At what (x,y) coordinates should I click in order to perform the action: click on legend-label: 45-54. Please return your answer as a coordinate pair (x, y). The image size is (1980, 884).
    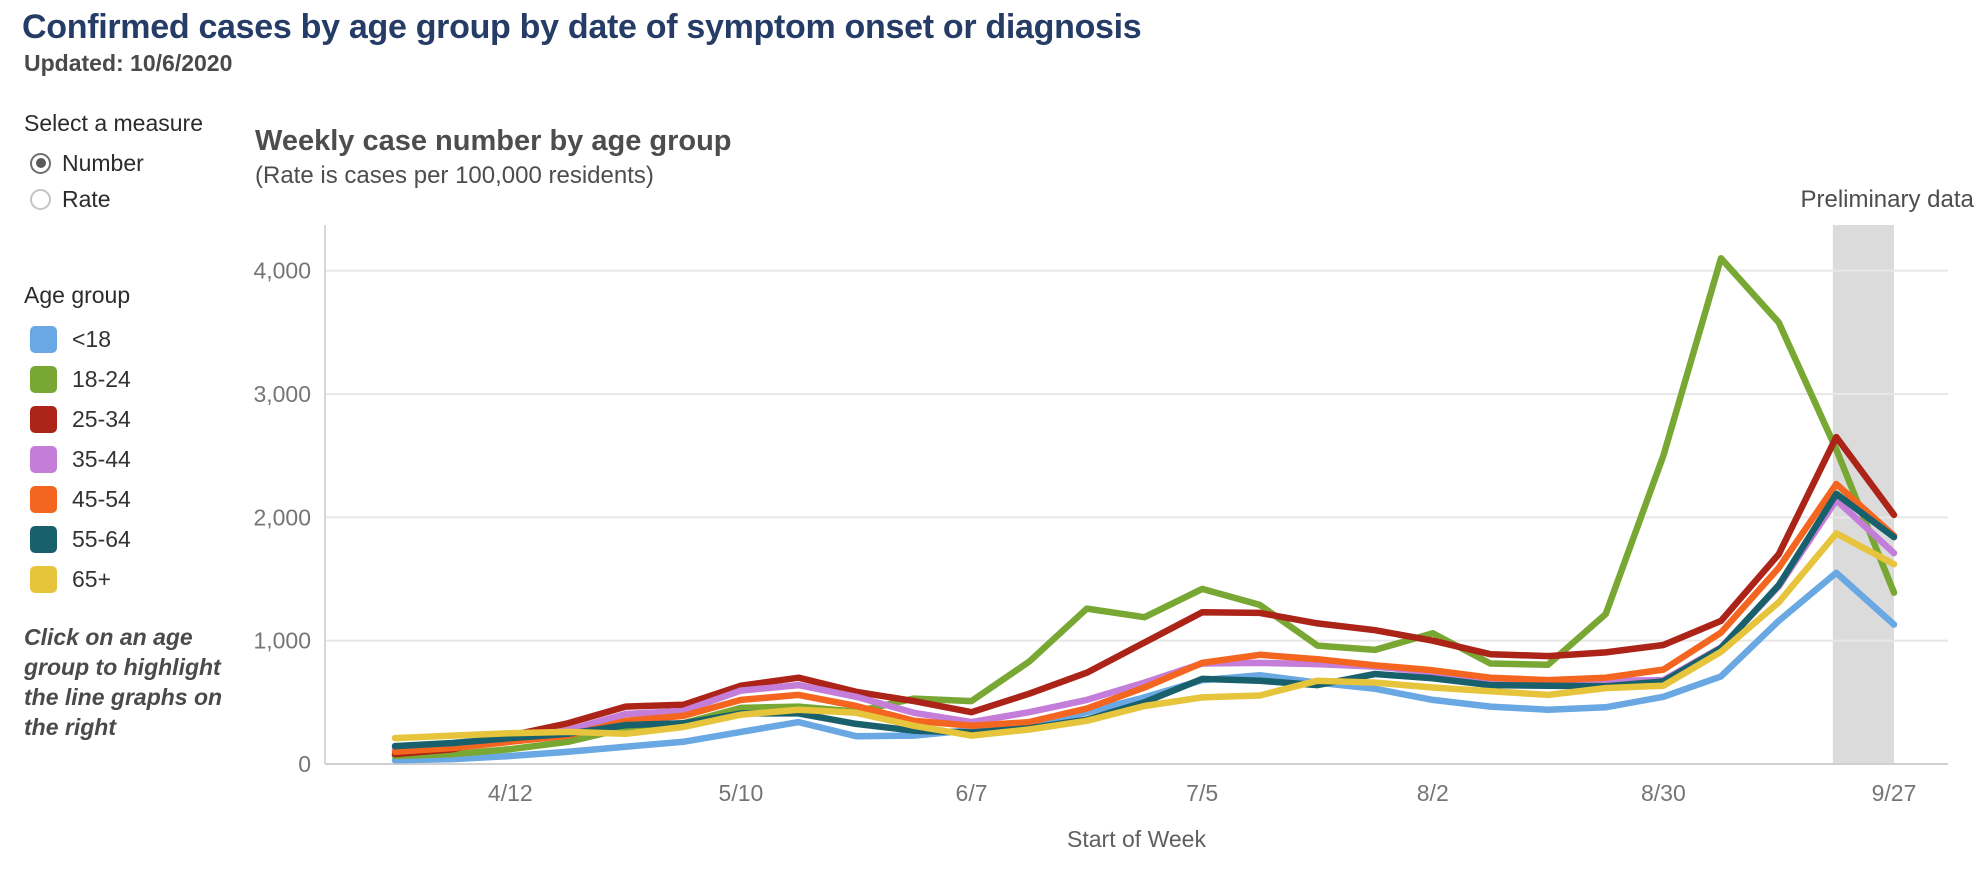
    Looking at the image, I should click on (101, 498).